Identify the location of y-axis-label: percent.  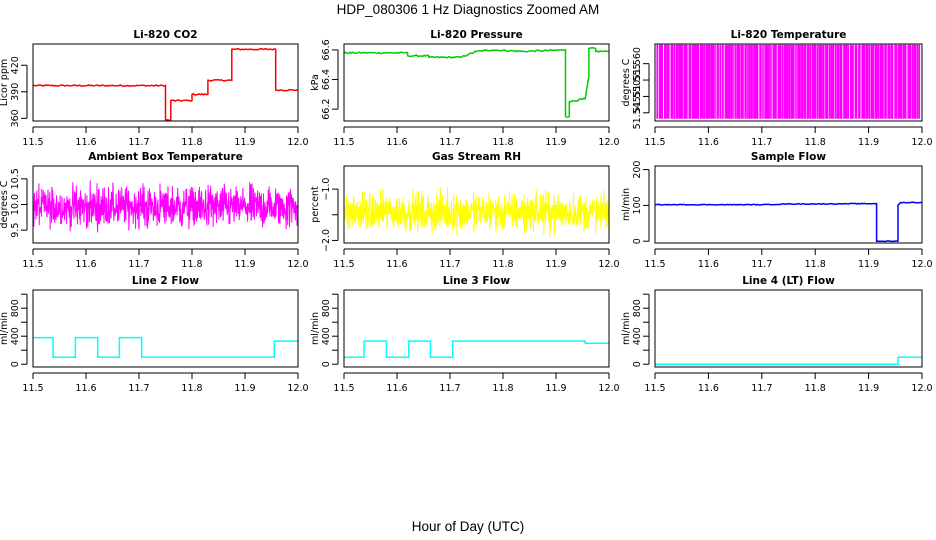
(315, 204).